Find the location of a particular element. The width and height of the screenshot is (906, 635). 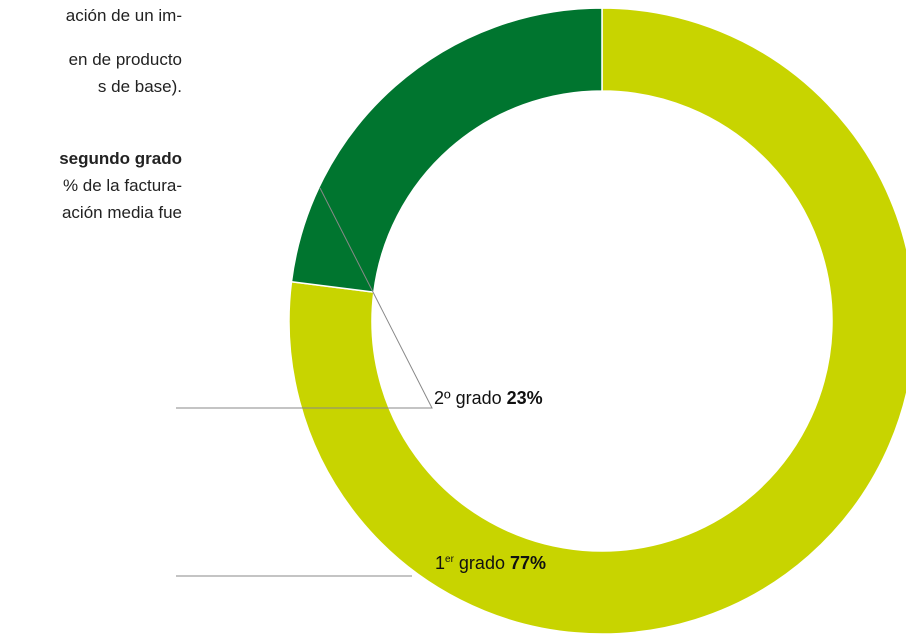

paragraph-line-4: segundo grado is located at coordinates (120, 158).